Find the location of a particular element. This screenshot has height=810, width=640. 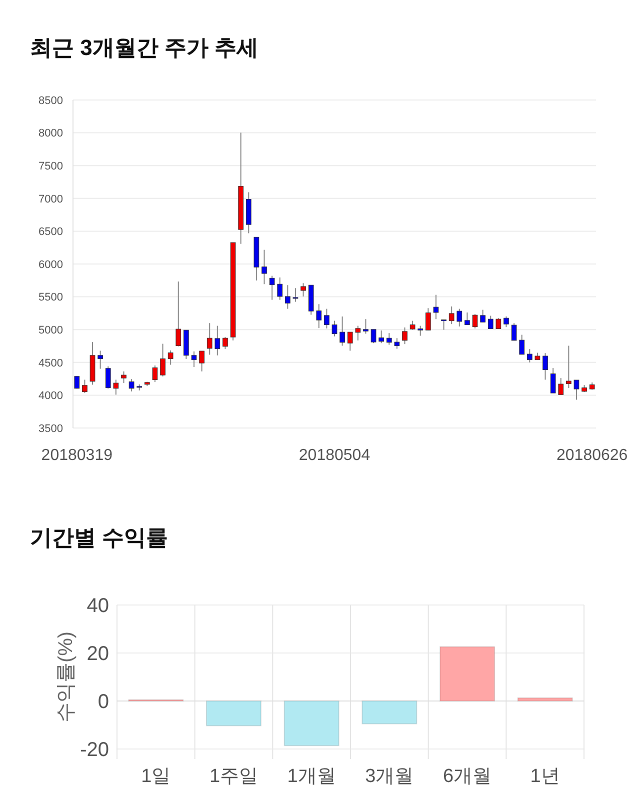

y-tick-label: 4000 is located at coordinates (50, 396).